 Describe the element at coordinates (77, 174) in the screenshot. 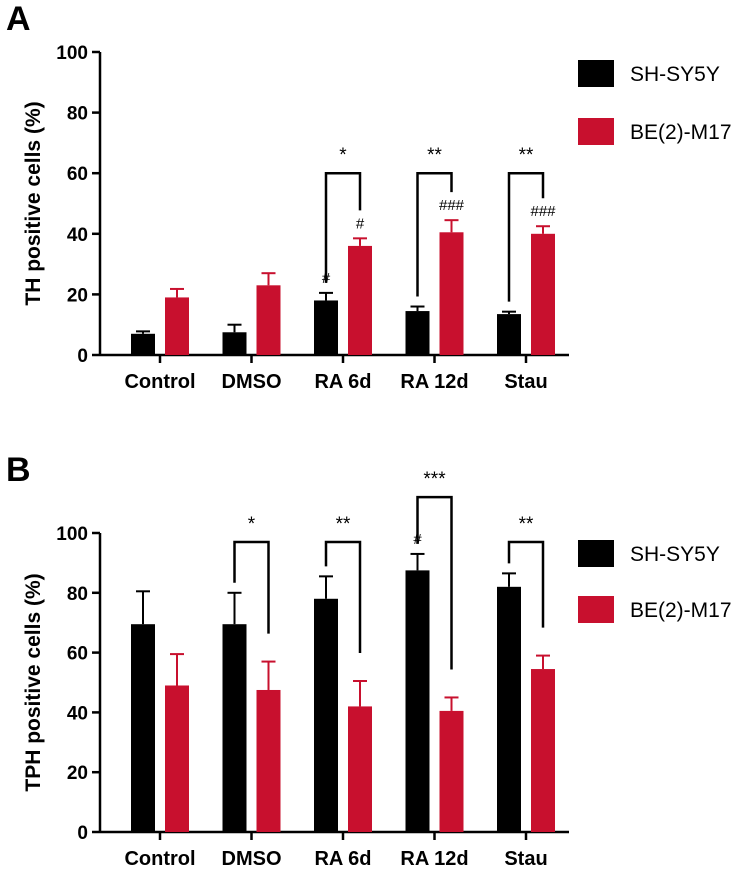

I see `y-tick-label-a-3: 60` at that location.